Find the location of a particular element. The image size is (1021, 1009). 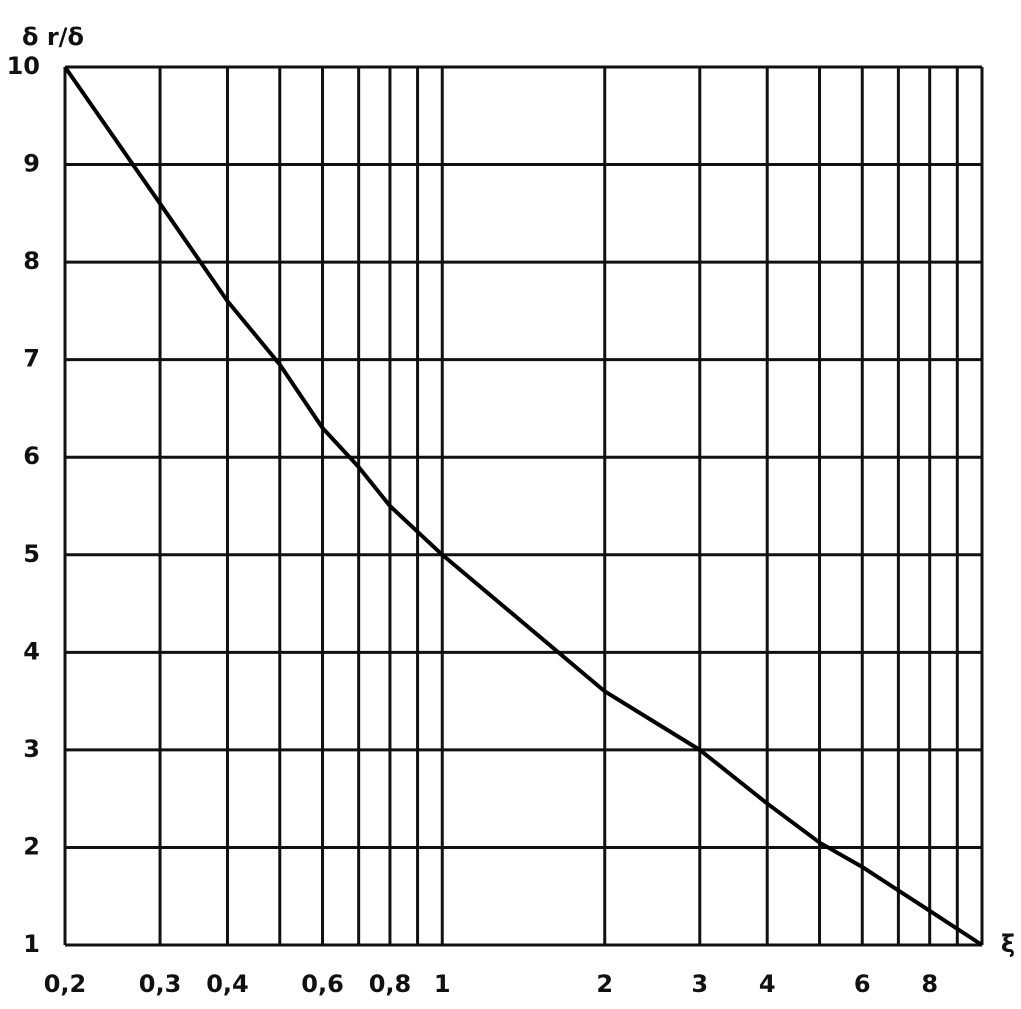

x-tick-label: 0,3 is located at coordinates (160, 984).